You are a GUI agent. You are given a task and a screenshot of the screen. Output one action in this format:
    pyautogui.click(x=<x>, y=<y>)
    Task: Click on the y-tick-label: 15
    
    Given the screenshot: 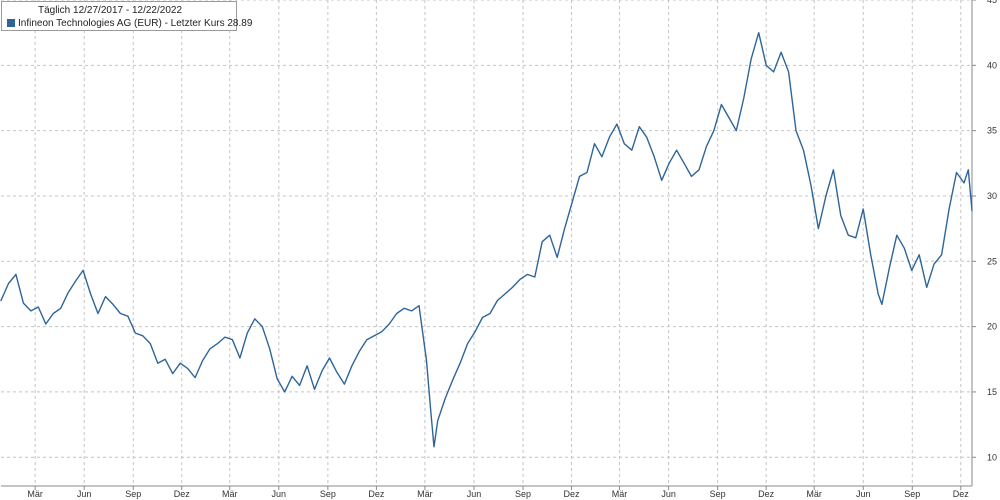 What is the action you would take?
    pyautogui.click(x=992, y=392)
    